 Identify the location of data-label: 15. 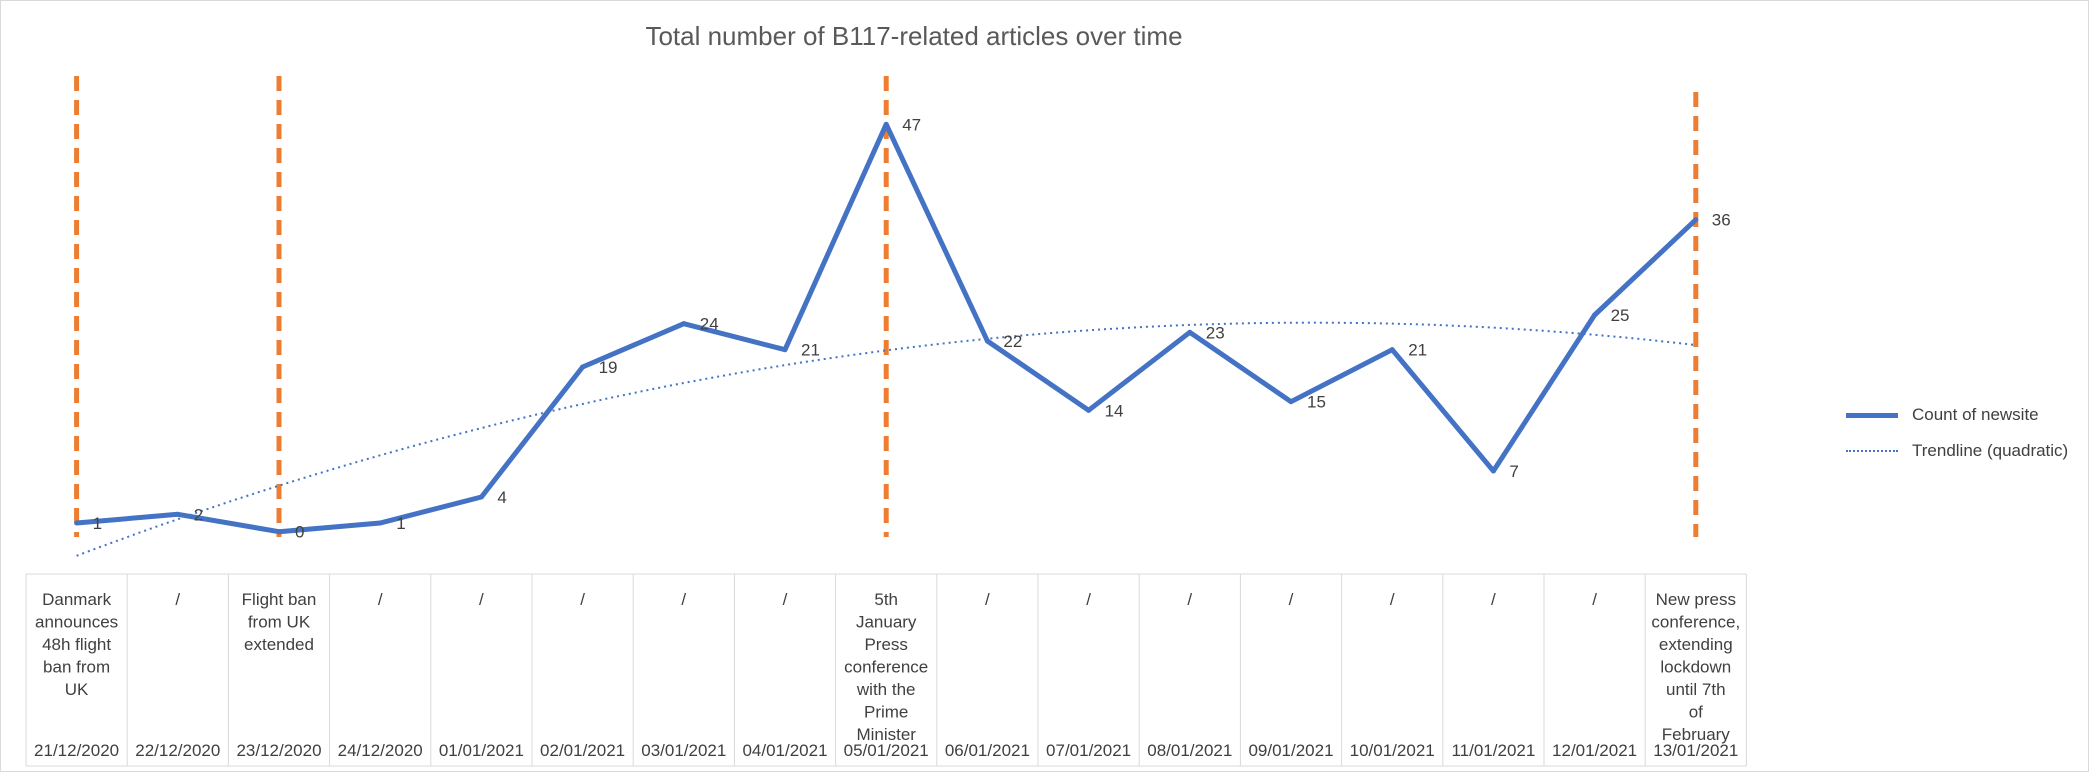
(1316, 402).